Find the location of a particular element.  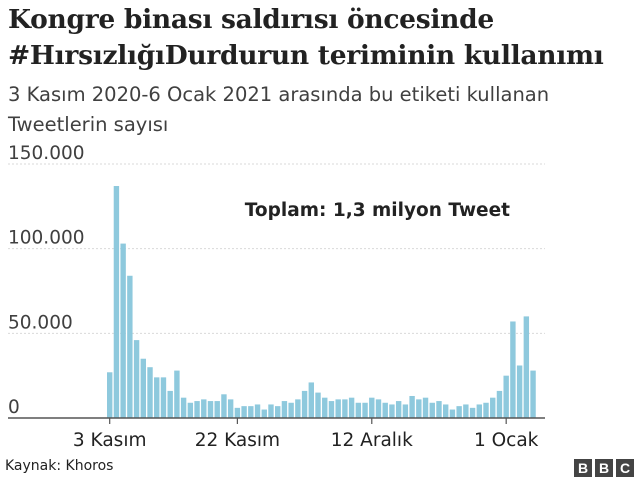

y-tick-label: 150.000 is located at coordinates (46, 153).